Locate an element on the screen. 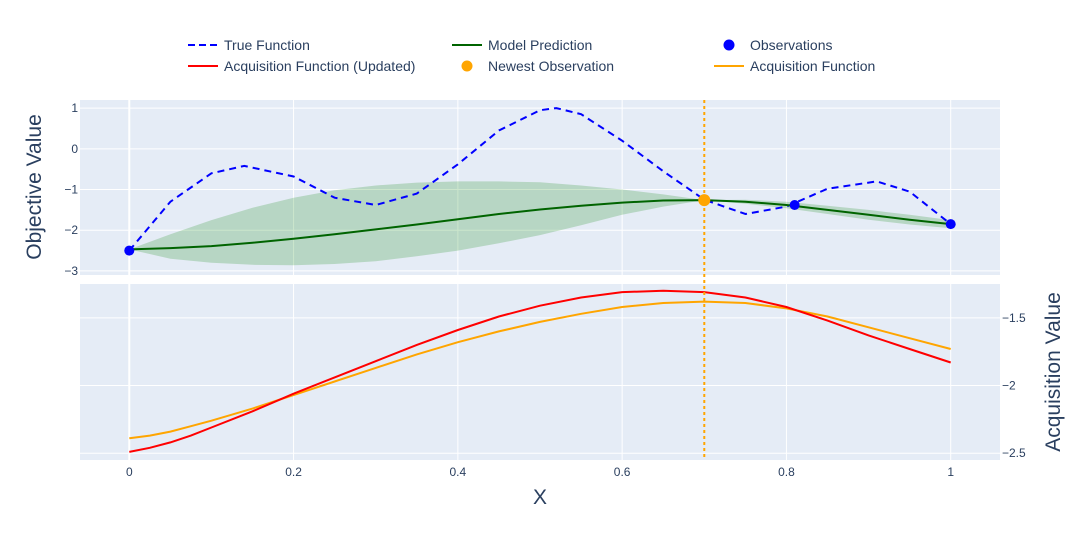 The height and width of the screenshot is (540, 1080). x-tick-label: 1 is located at coordinates (950, 472).